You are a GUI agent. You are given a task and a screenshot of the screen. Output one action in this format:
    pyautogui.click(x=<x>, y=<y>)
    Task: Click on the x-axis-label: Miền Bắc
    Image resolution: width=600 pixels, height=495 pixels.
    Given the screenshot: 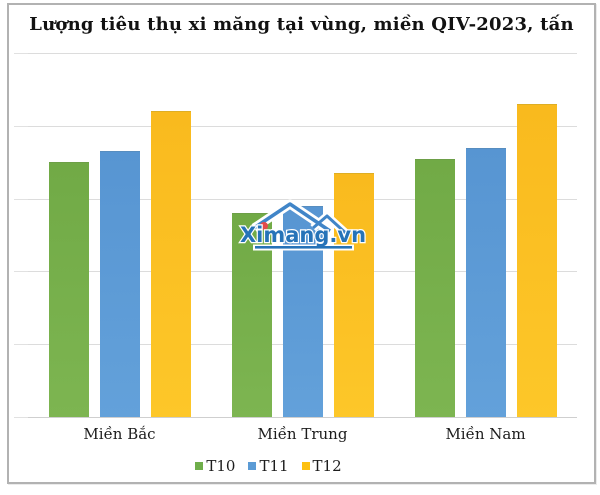 What is the action you would take?
    pyautogui.click(x=119, y=434)
    